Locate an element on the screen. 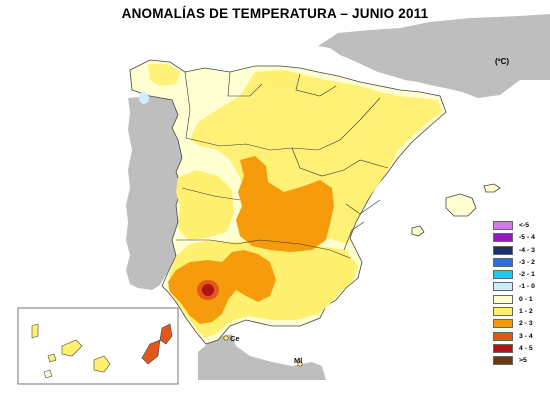 Image resolution: width=550 pixels, height=413 pixels. morocco-land is located at coordinates (262, 357).